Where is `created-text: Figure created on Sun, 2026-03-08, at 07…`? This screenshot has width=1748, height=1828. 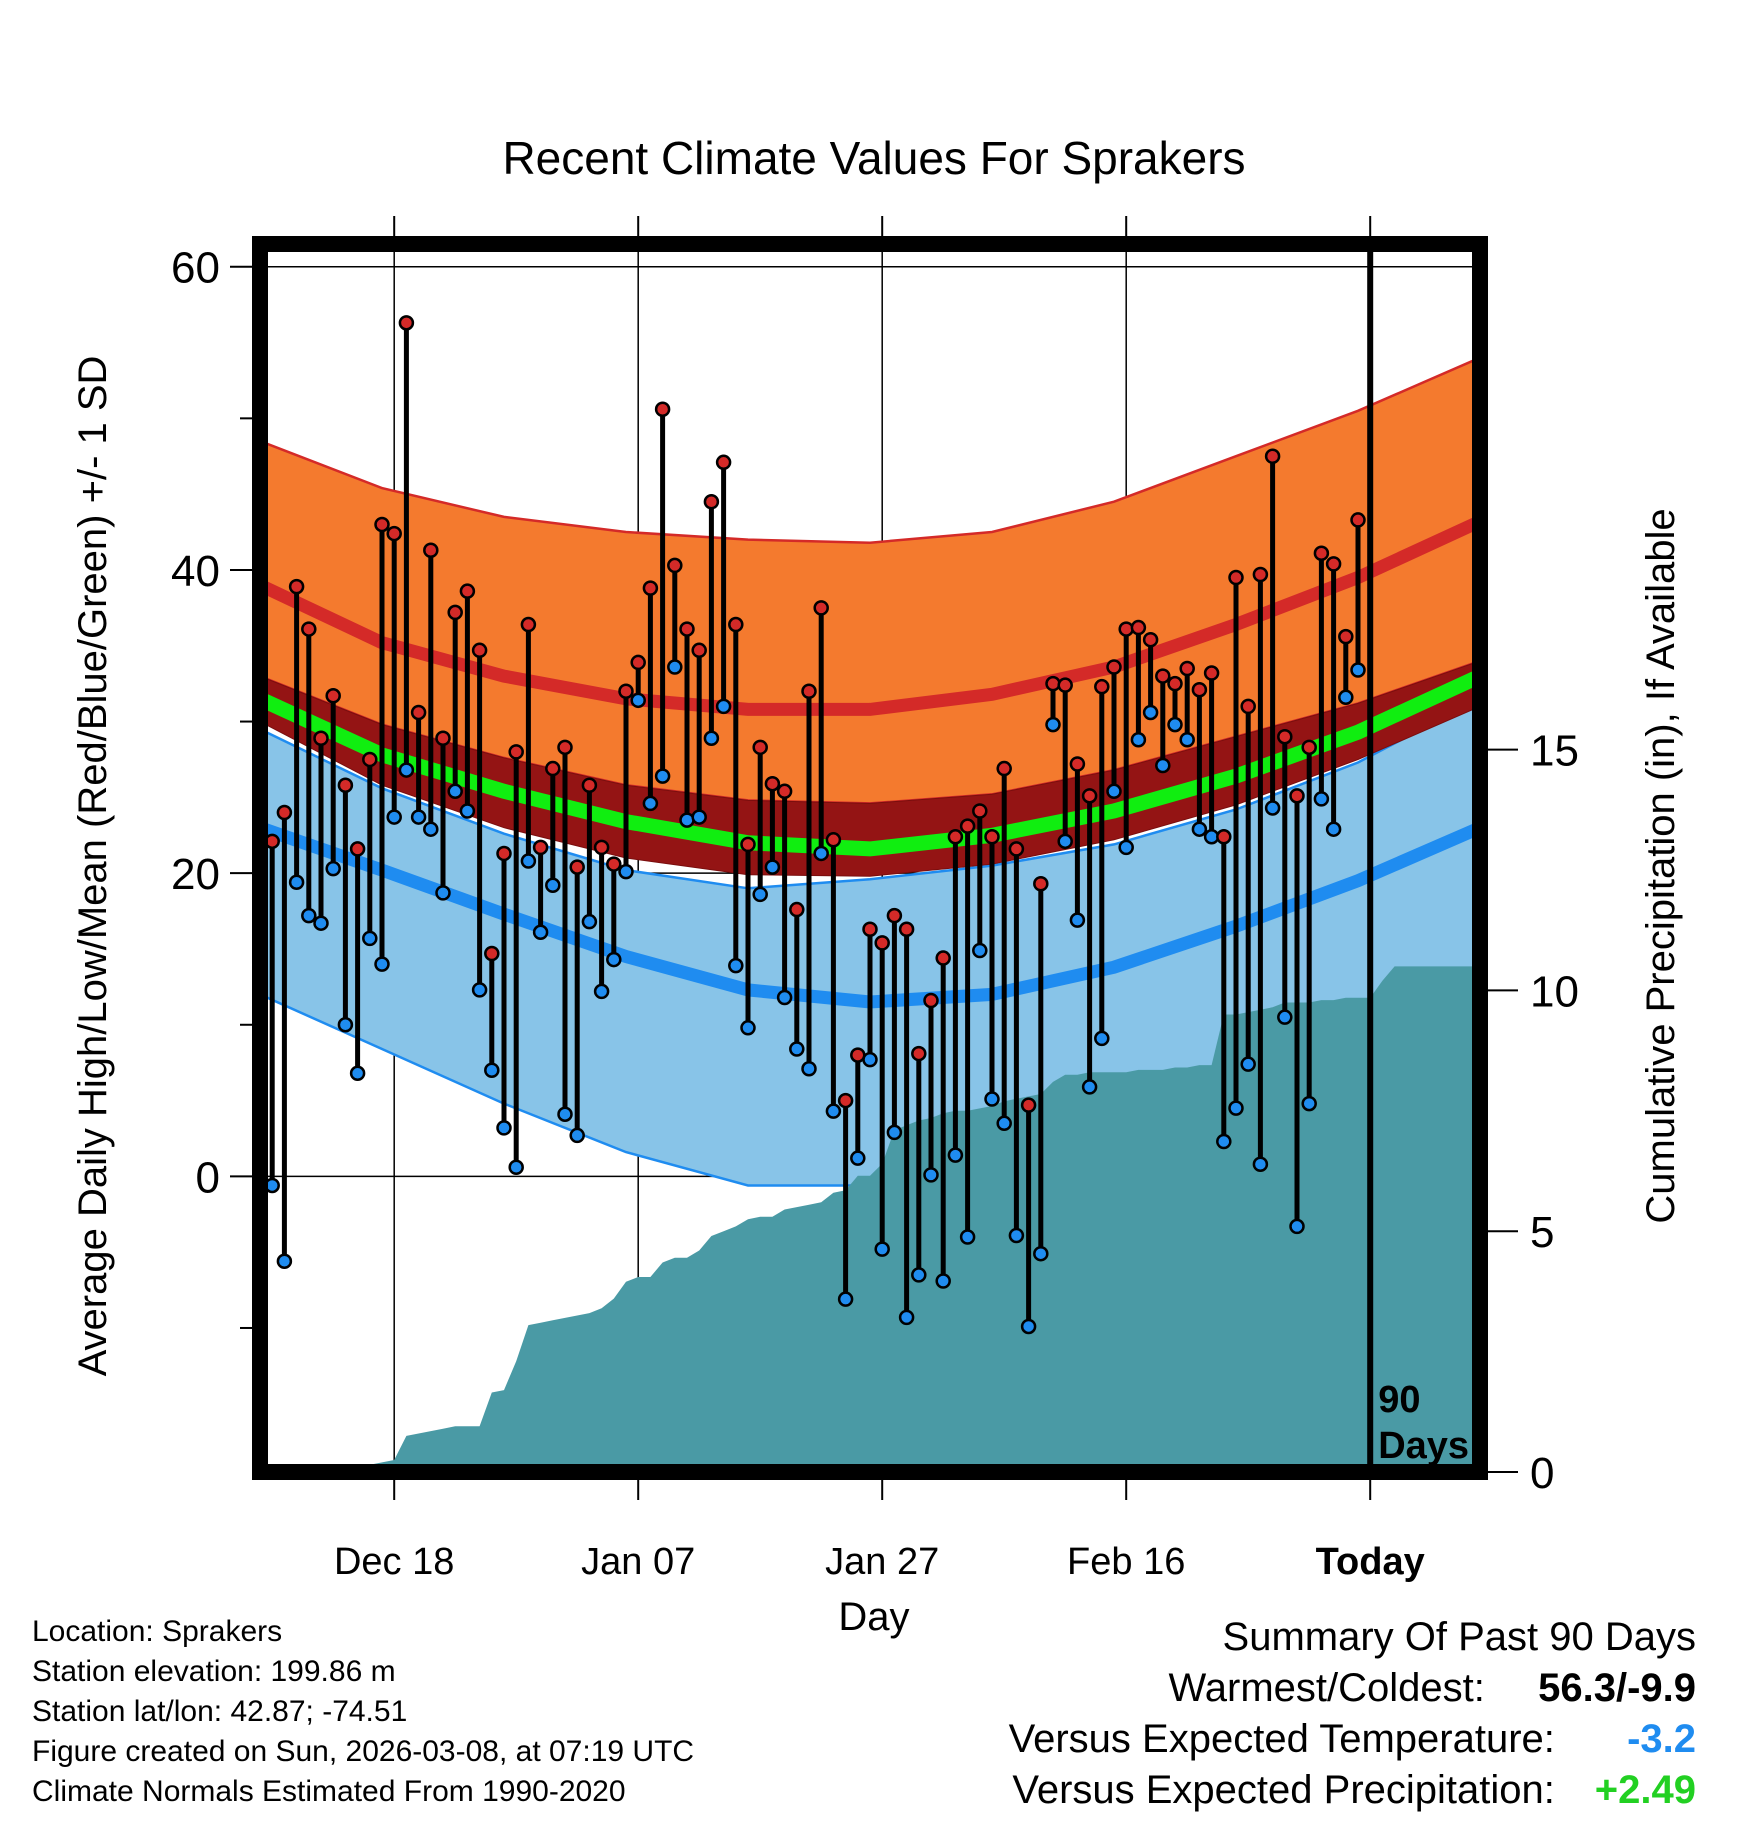
created-text: Figure created on Sun, 2026-03-08, at 07… is located at coordinates (363, 1751).